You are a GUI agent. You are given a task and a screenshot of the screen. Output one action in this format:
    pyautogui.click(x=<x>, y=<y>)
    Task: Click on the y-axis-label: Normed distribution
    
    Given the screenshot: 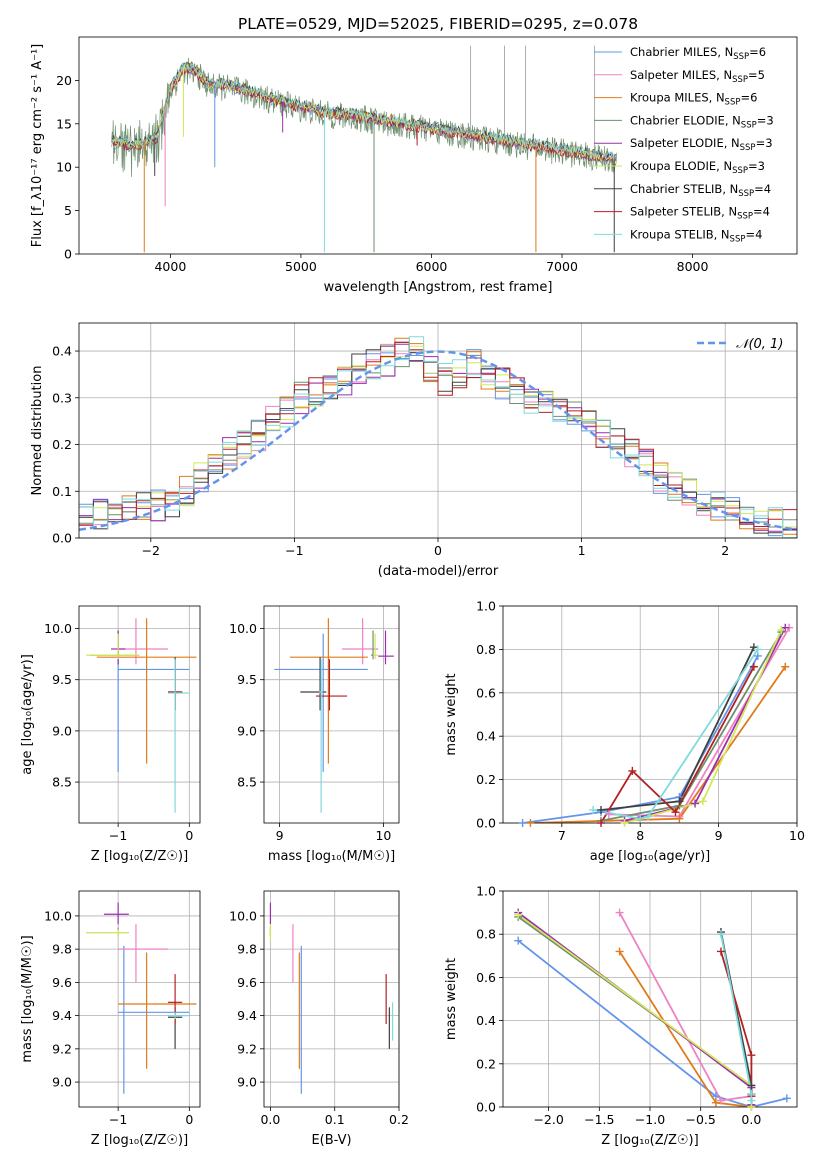 What is the action you would take?
    pyautogui.click(x=37, y=431)
    